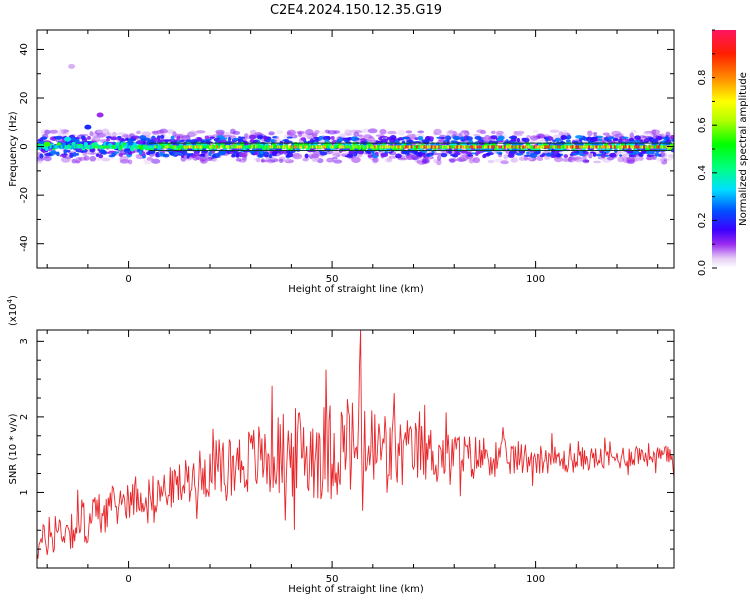 The height and width of the screenshot is (600, 750). I want to click on spectrogram-xlabel: Height of straight line (km), so click(356, 289).